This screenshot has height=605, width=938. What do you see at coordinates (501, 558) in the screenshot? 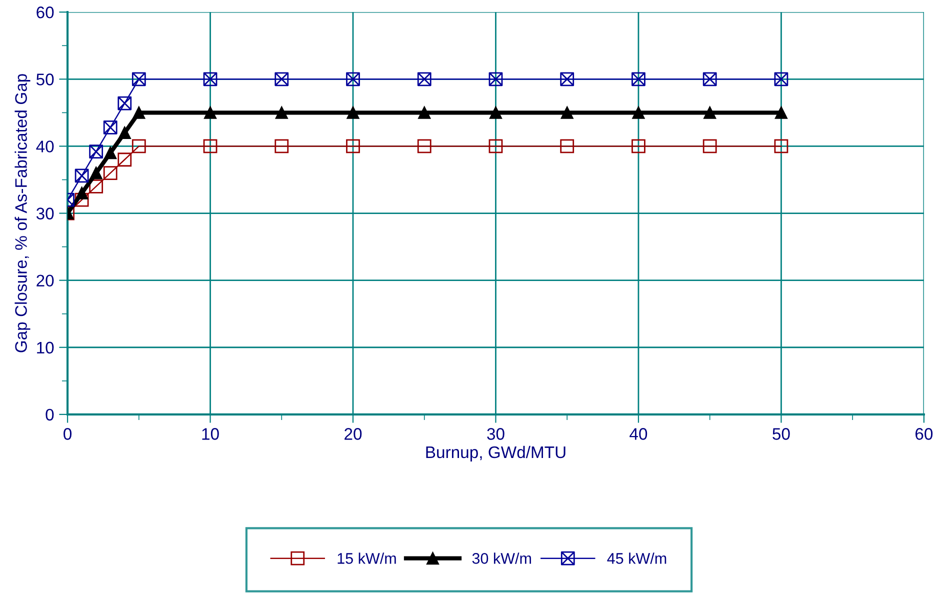
I see `legend-label: 30 kW/m` at bounding box center [501, 558].